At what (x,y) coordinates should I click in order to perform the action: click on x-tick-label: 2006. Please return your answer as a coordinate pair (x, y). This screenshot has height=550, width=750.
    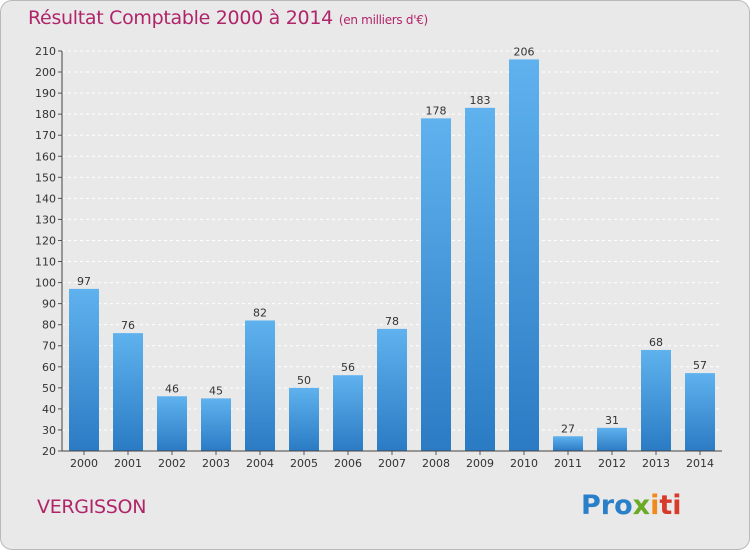
    Looking at the image, I should click on (348, 463).